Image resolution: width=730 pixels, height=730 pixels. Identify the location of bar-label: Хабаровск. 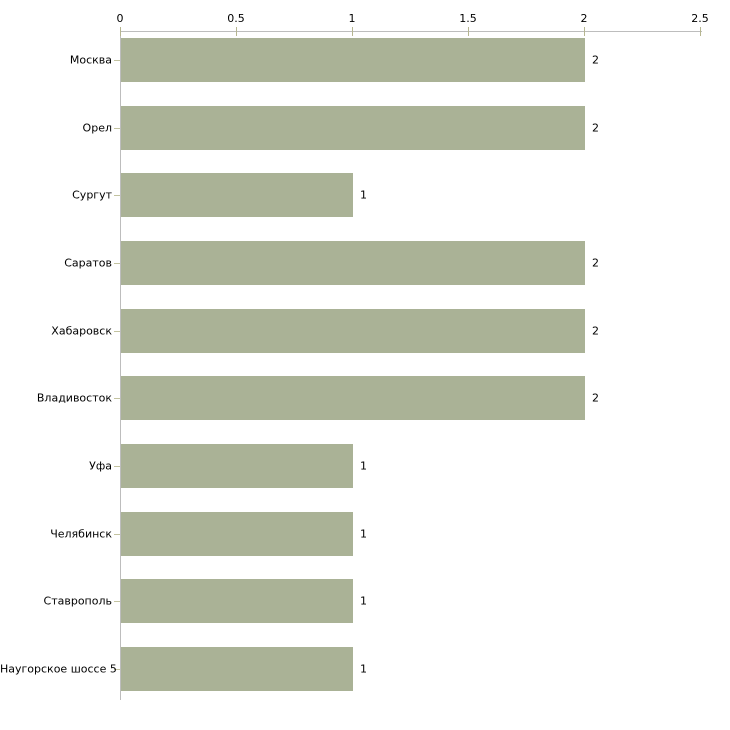
(81, 331).